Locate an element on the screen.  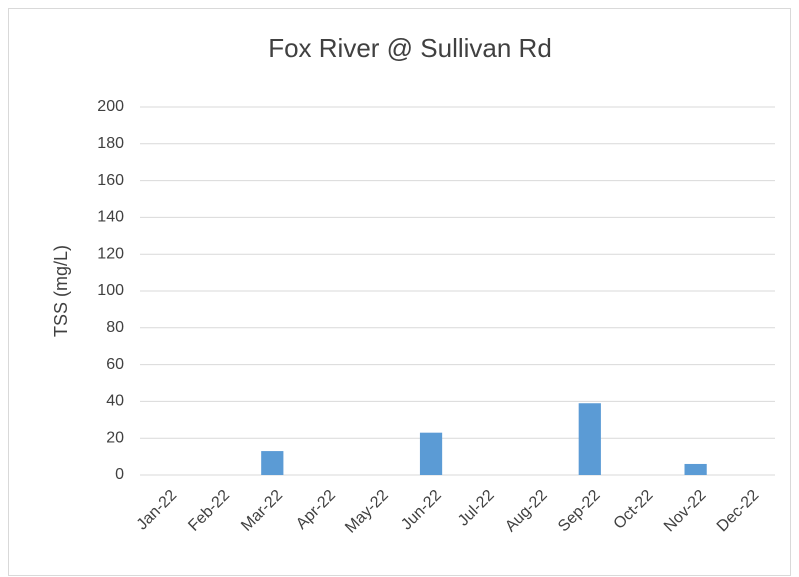
y-tick-label: 20 is located at coordinates (115, 437).